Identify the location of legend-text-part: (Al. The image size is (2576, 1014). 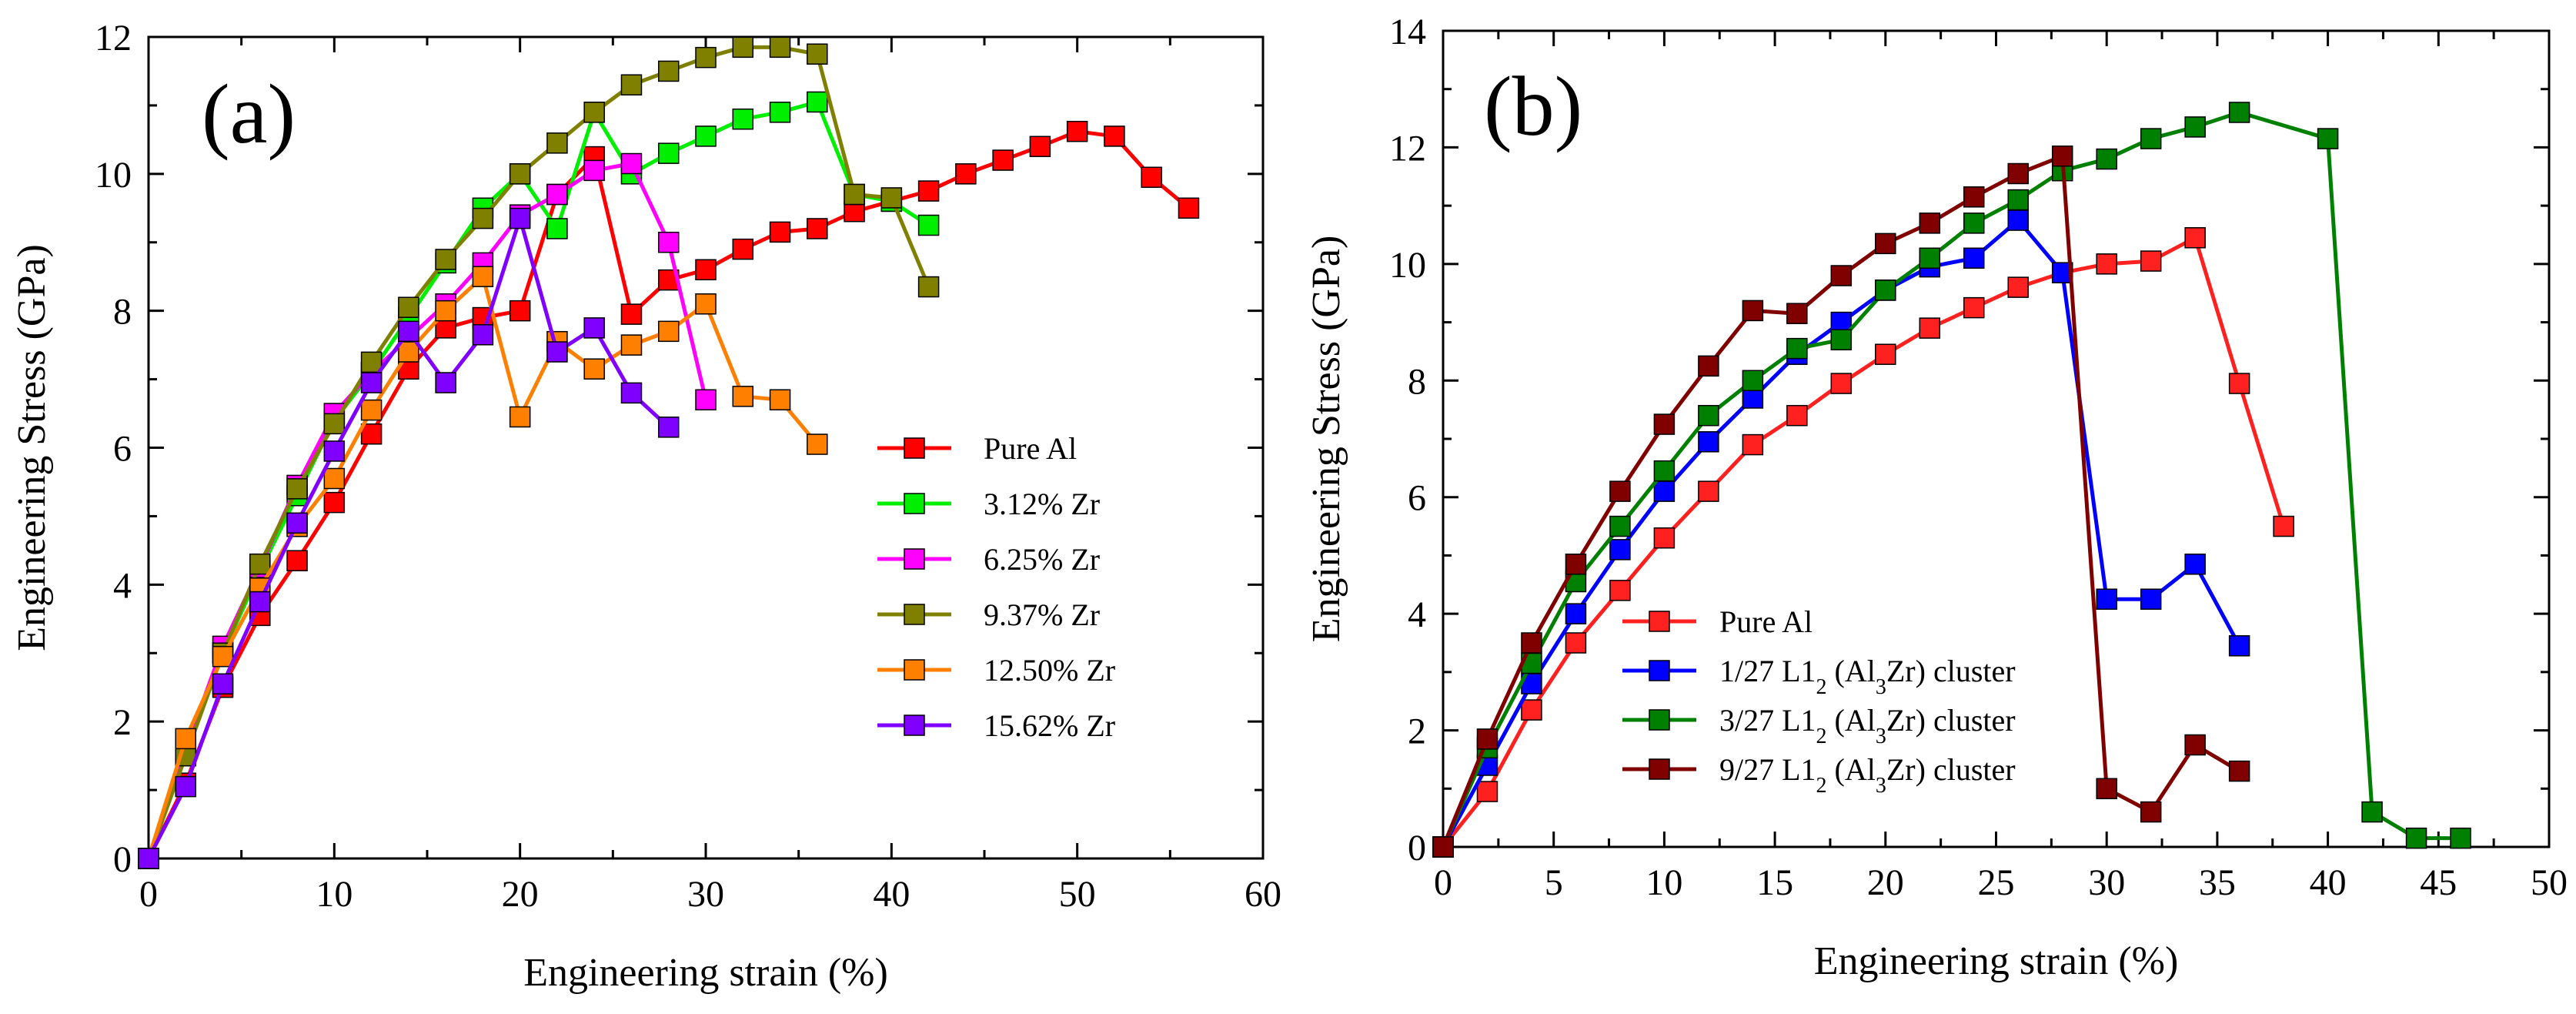
(1851, 721).